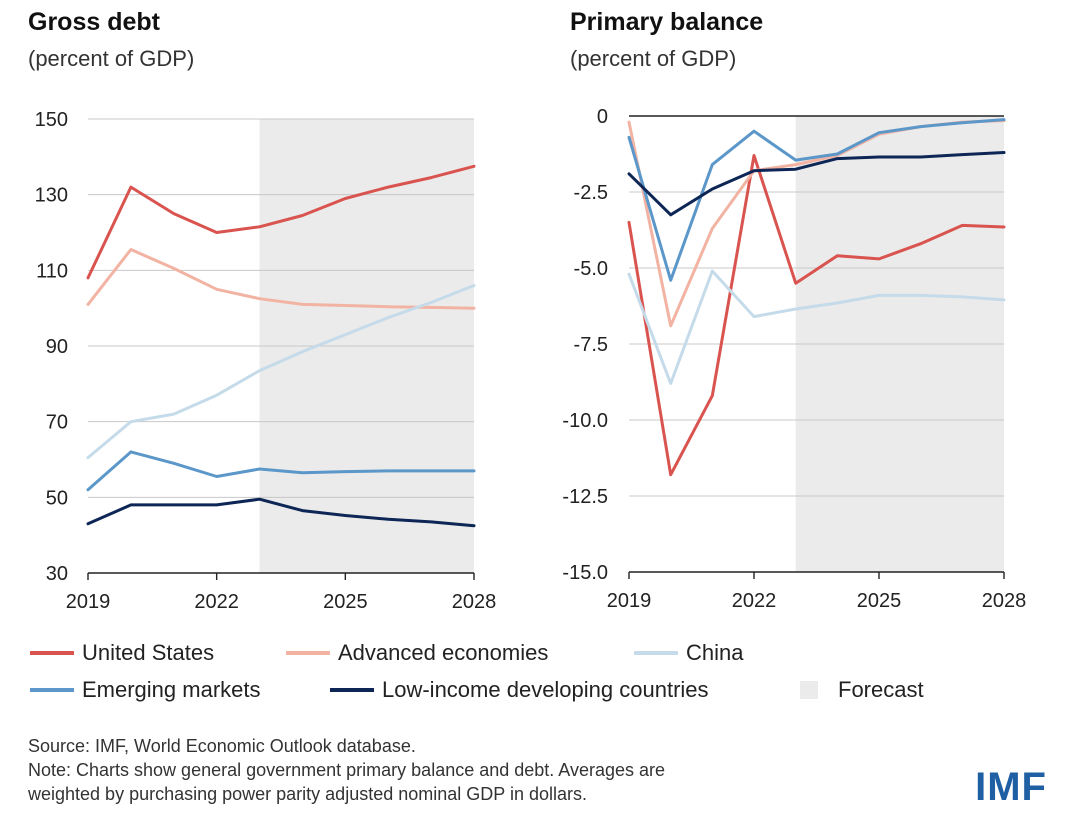  What do you see at coordinates (585, 573) in the screenshot?
I see `right-y-tick-label: -15.0` at bounding box center [585, 573].